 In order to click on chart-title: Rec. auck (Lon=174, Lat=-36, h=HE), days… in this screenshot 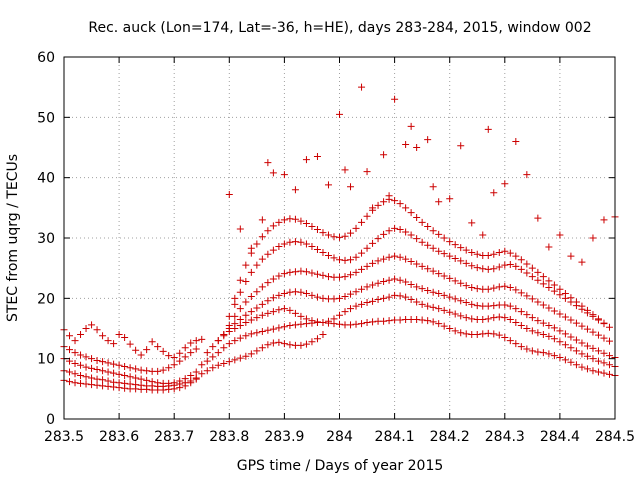, I will do `click(339, 28)`.